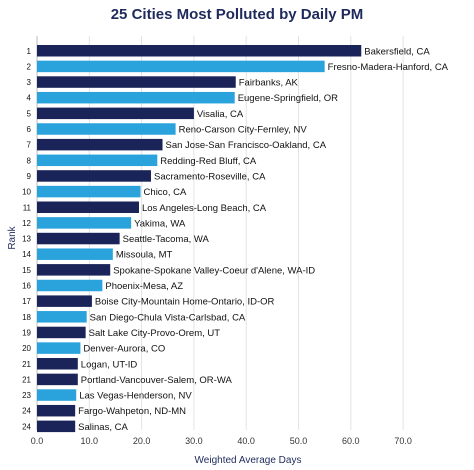  Describe the element at coordinates (29, 176) in the screenshot. I see `rank-label: 9` at that location.